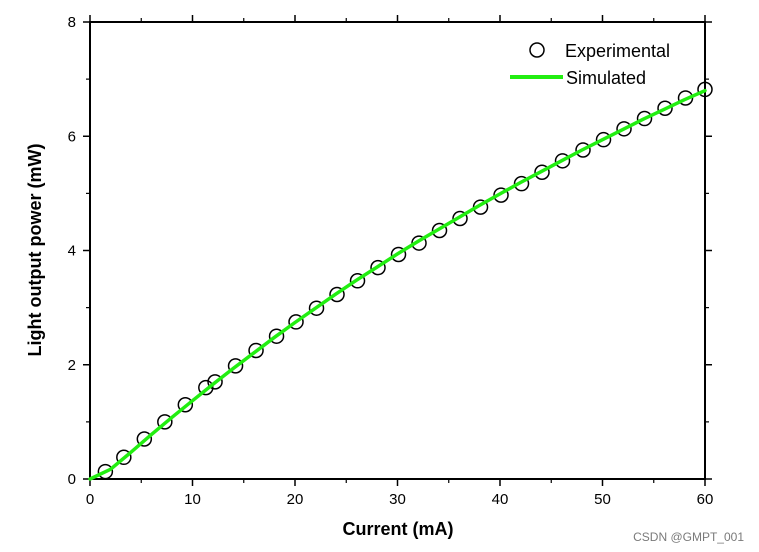  I want to click on x-tick-label: 60, so click(705, 499).